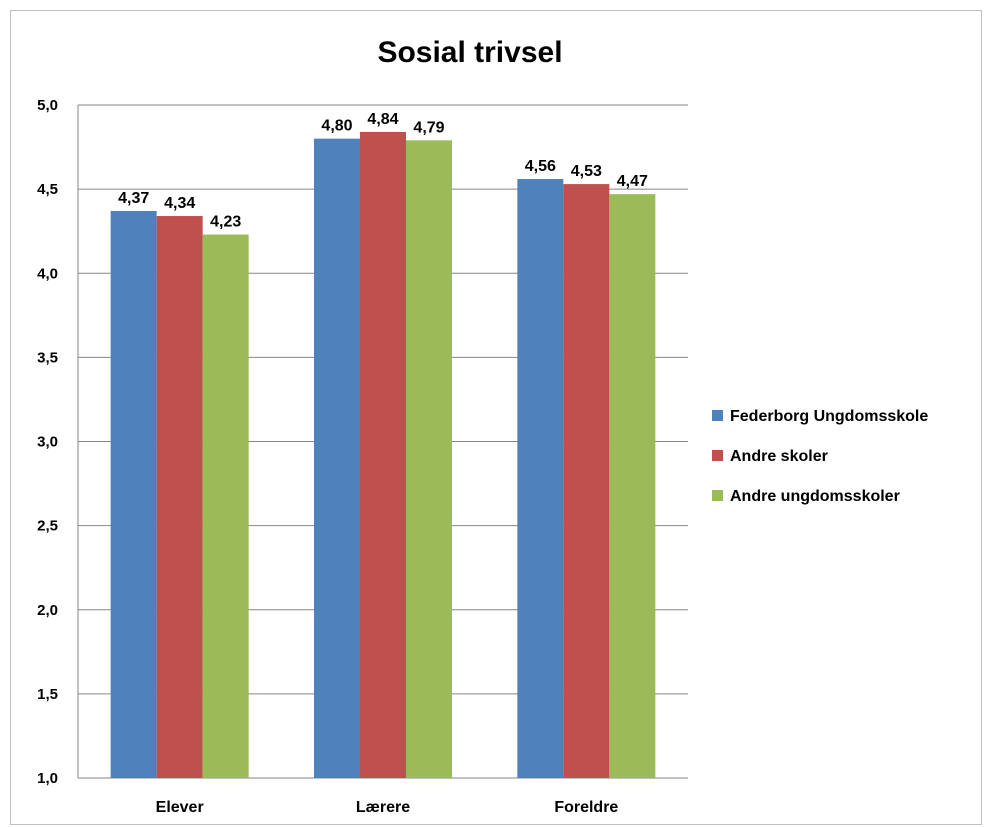  I want to click on data-label: 4,53, so click(586, 171).